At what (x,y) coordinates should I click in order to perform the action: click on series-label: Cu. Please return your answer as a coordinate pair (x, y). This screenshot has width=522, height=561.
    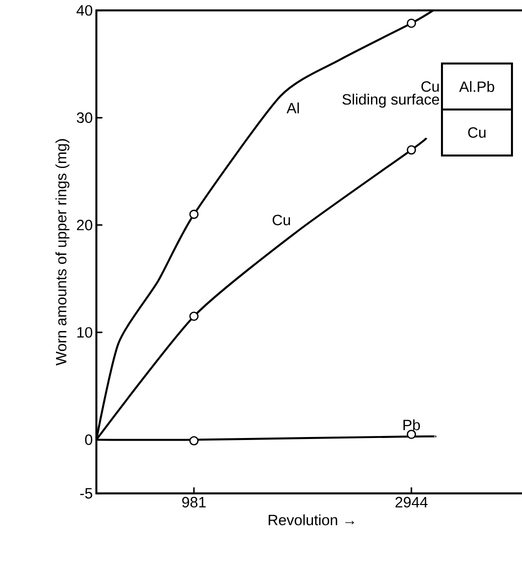
    Looking at the image, I should click on (281, 220).